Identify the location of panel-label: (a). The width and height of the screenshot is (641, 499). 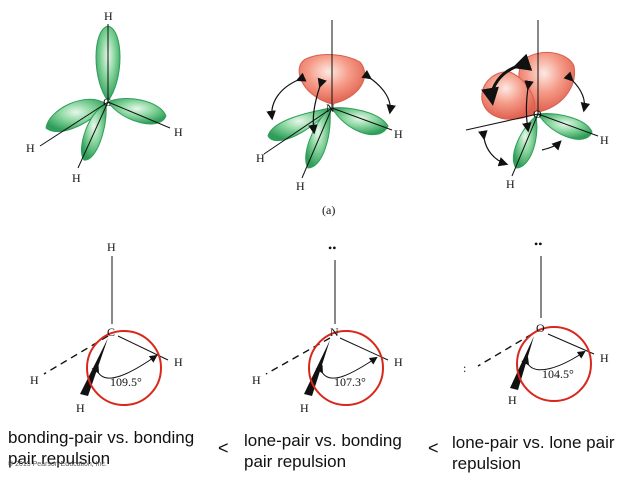
(328, 210).